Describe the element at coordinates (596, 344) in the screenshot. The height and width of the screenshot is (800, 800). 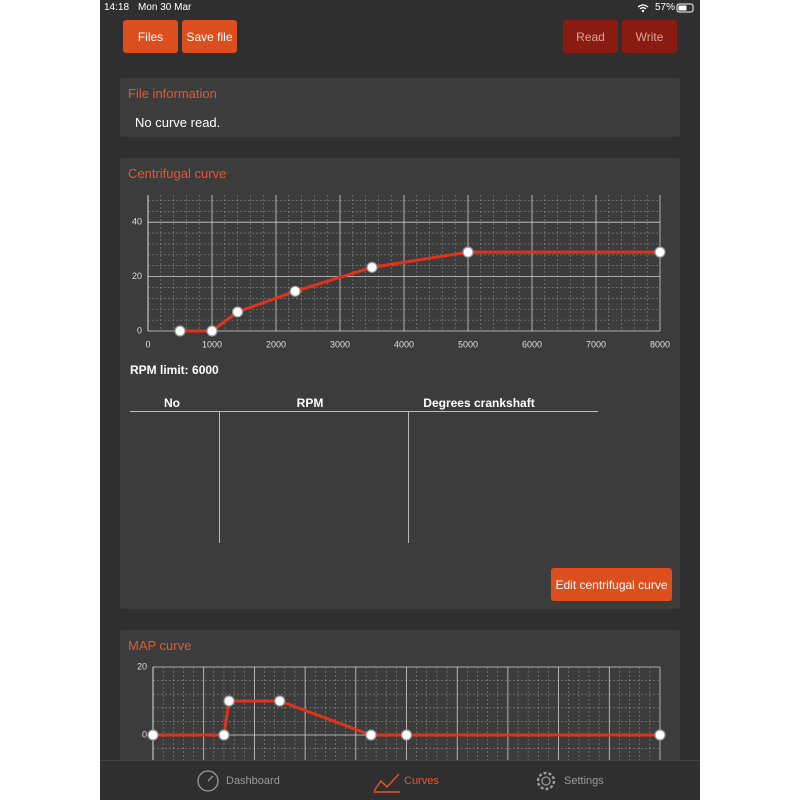
I see `x-tick-label: 7000` at that location.